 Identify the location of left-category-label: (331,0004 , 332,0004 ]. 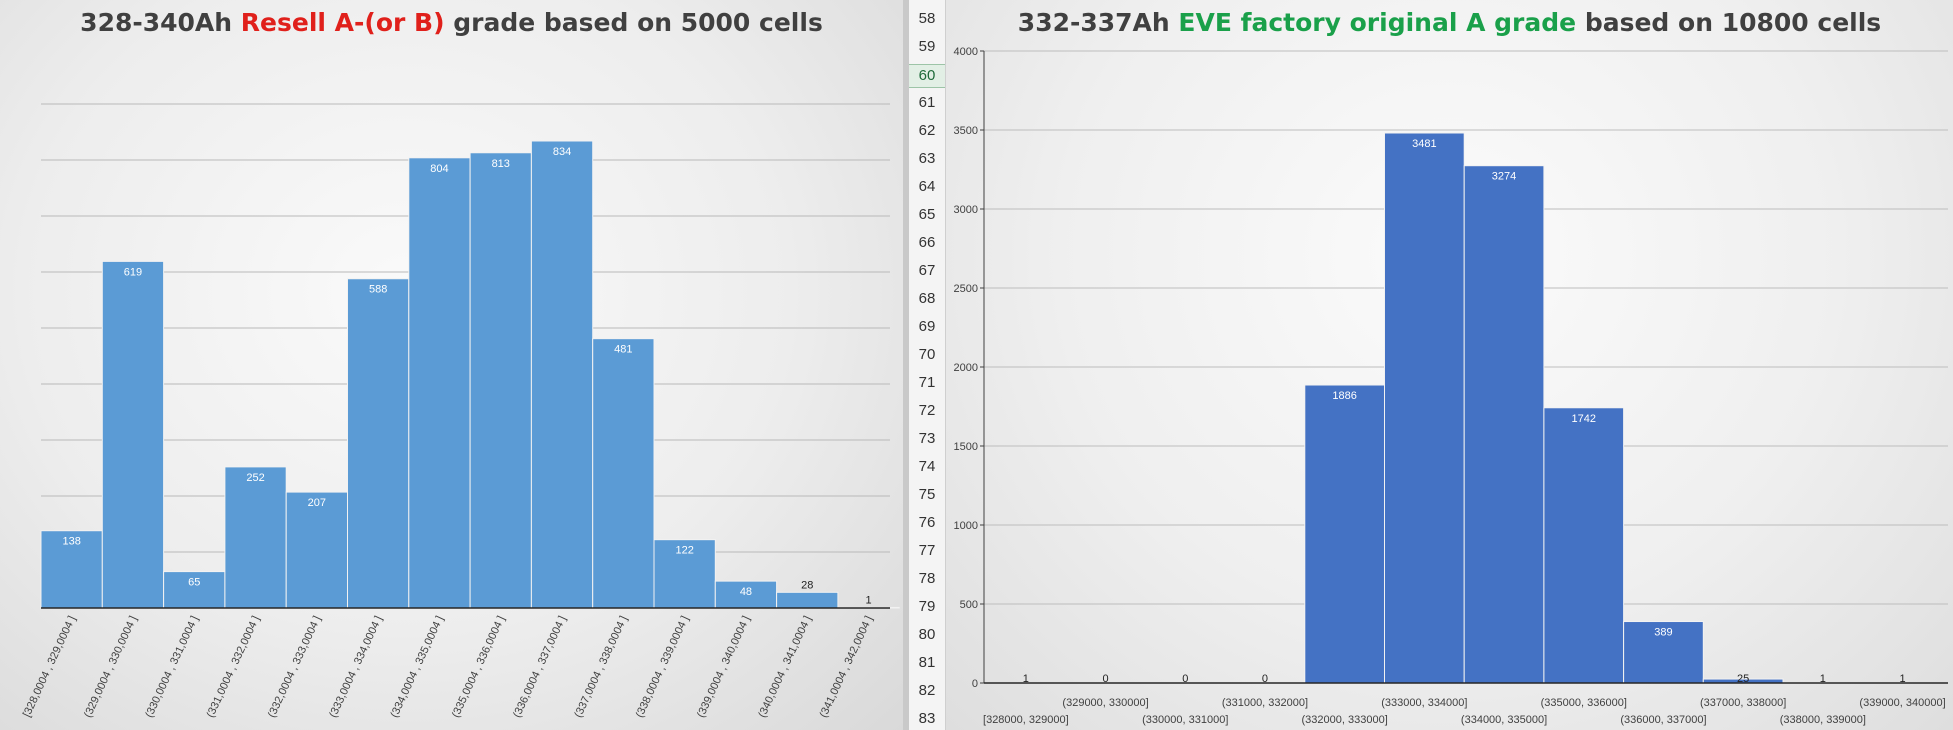
(234, 666).